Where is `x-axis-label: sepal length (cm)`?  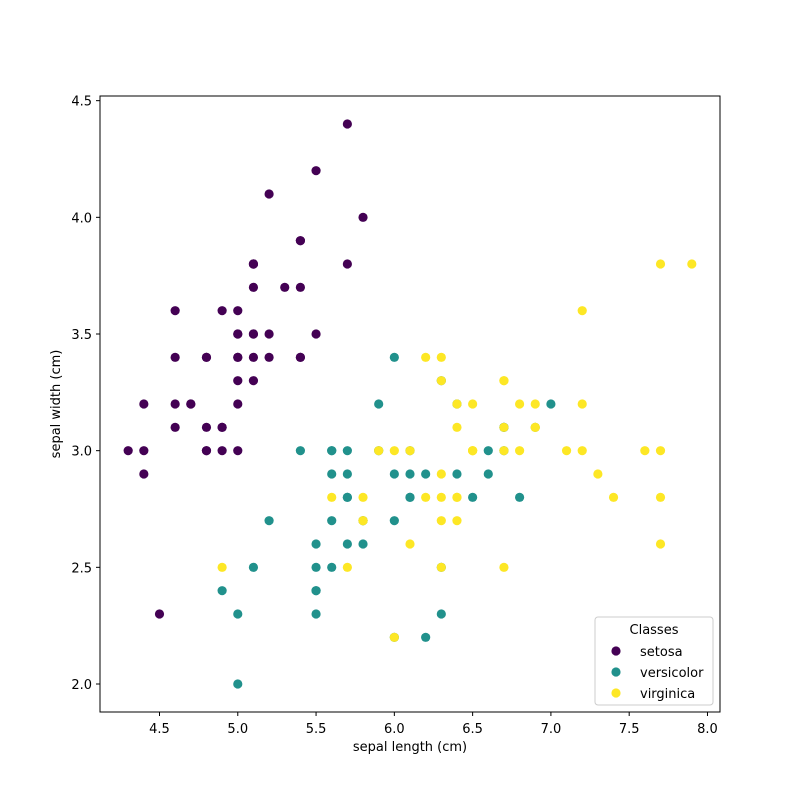 x-axis-label: sepal length (cm) is located at coordinates (410, 747).